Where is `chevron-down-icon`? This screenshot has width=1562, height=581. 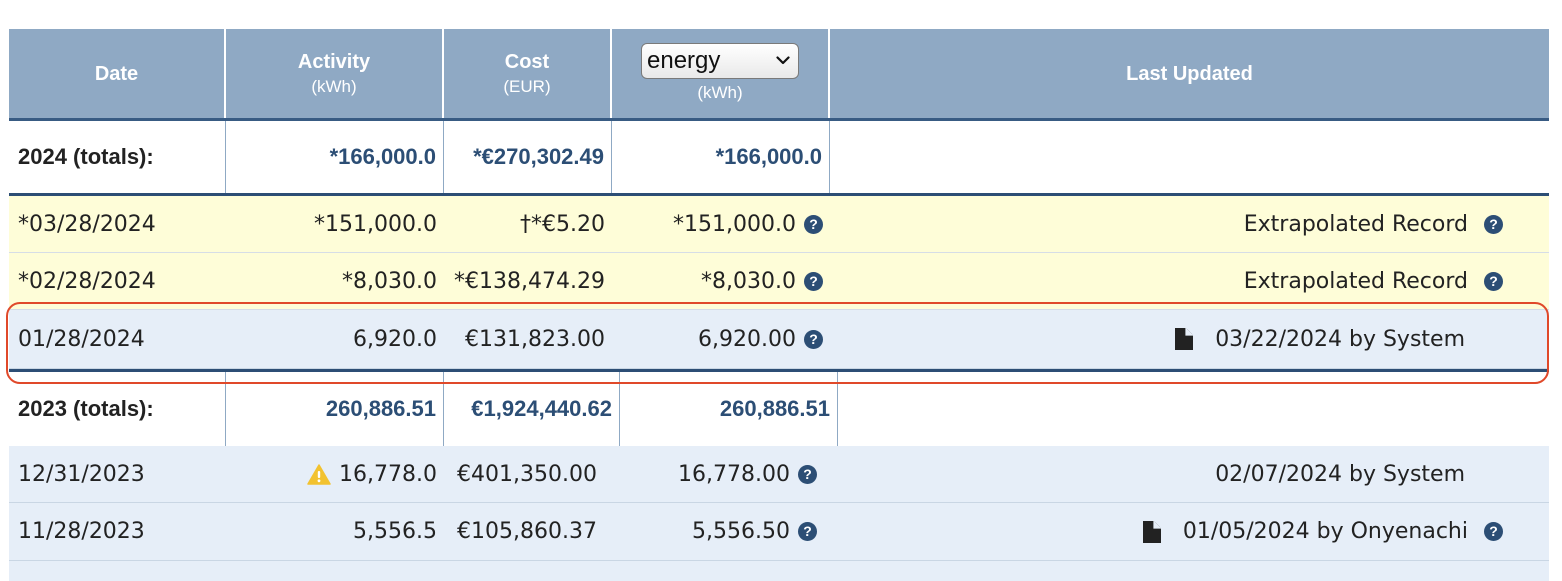 chevron-down-icon is located at coordinates (783, 60).